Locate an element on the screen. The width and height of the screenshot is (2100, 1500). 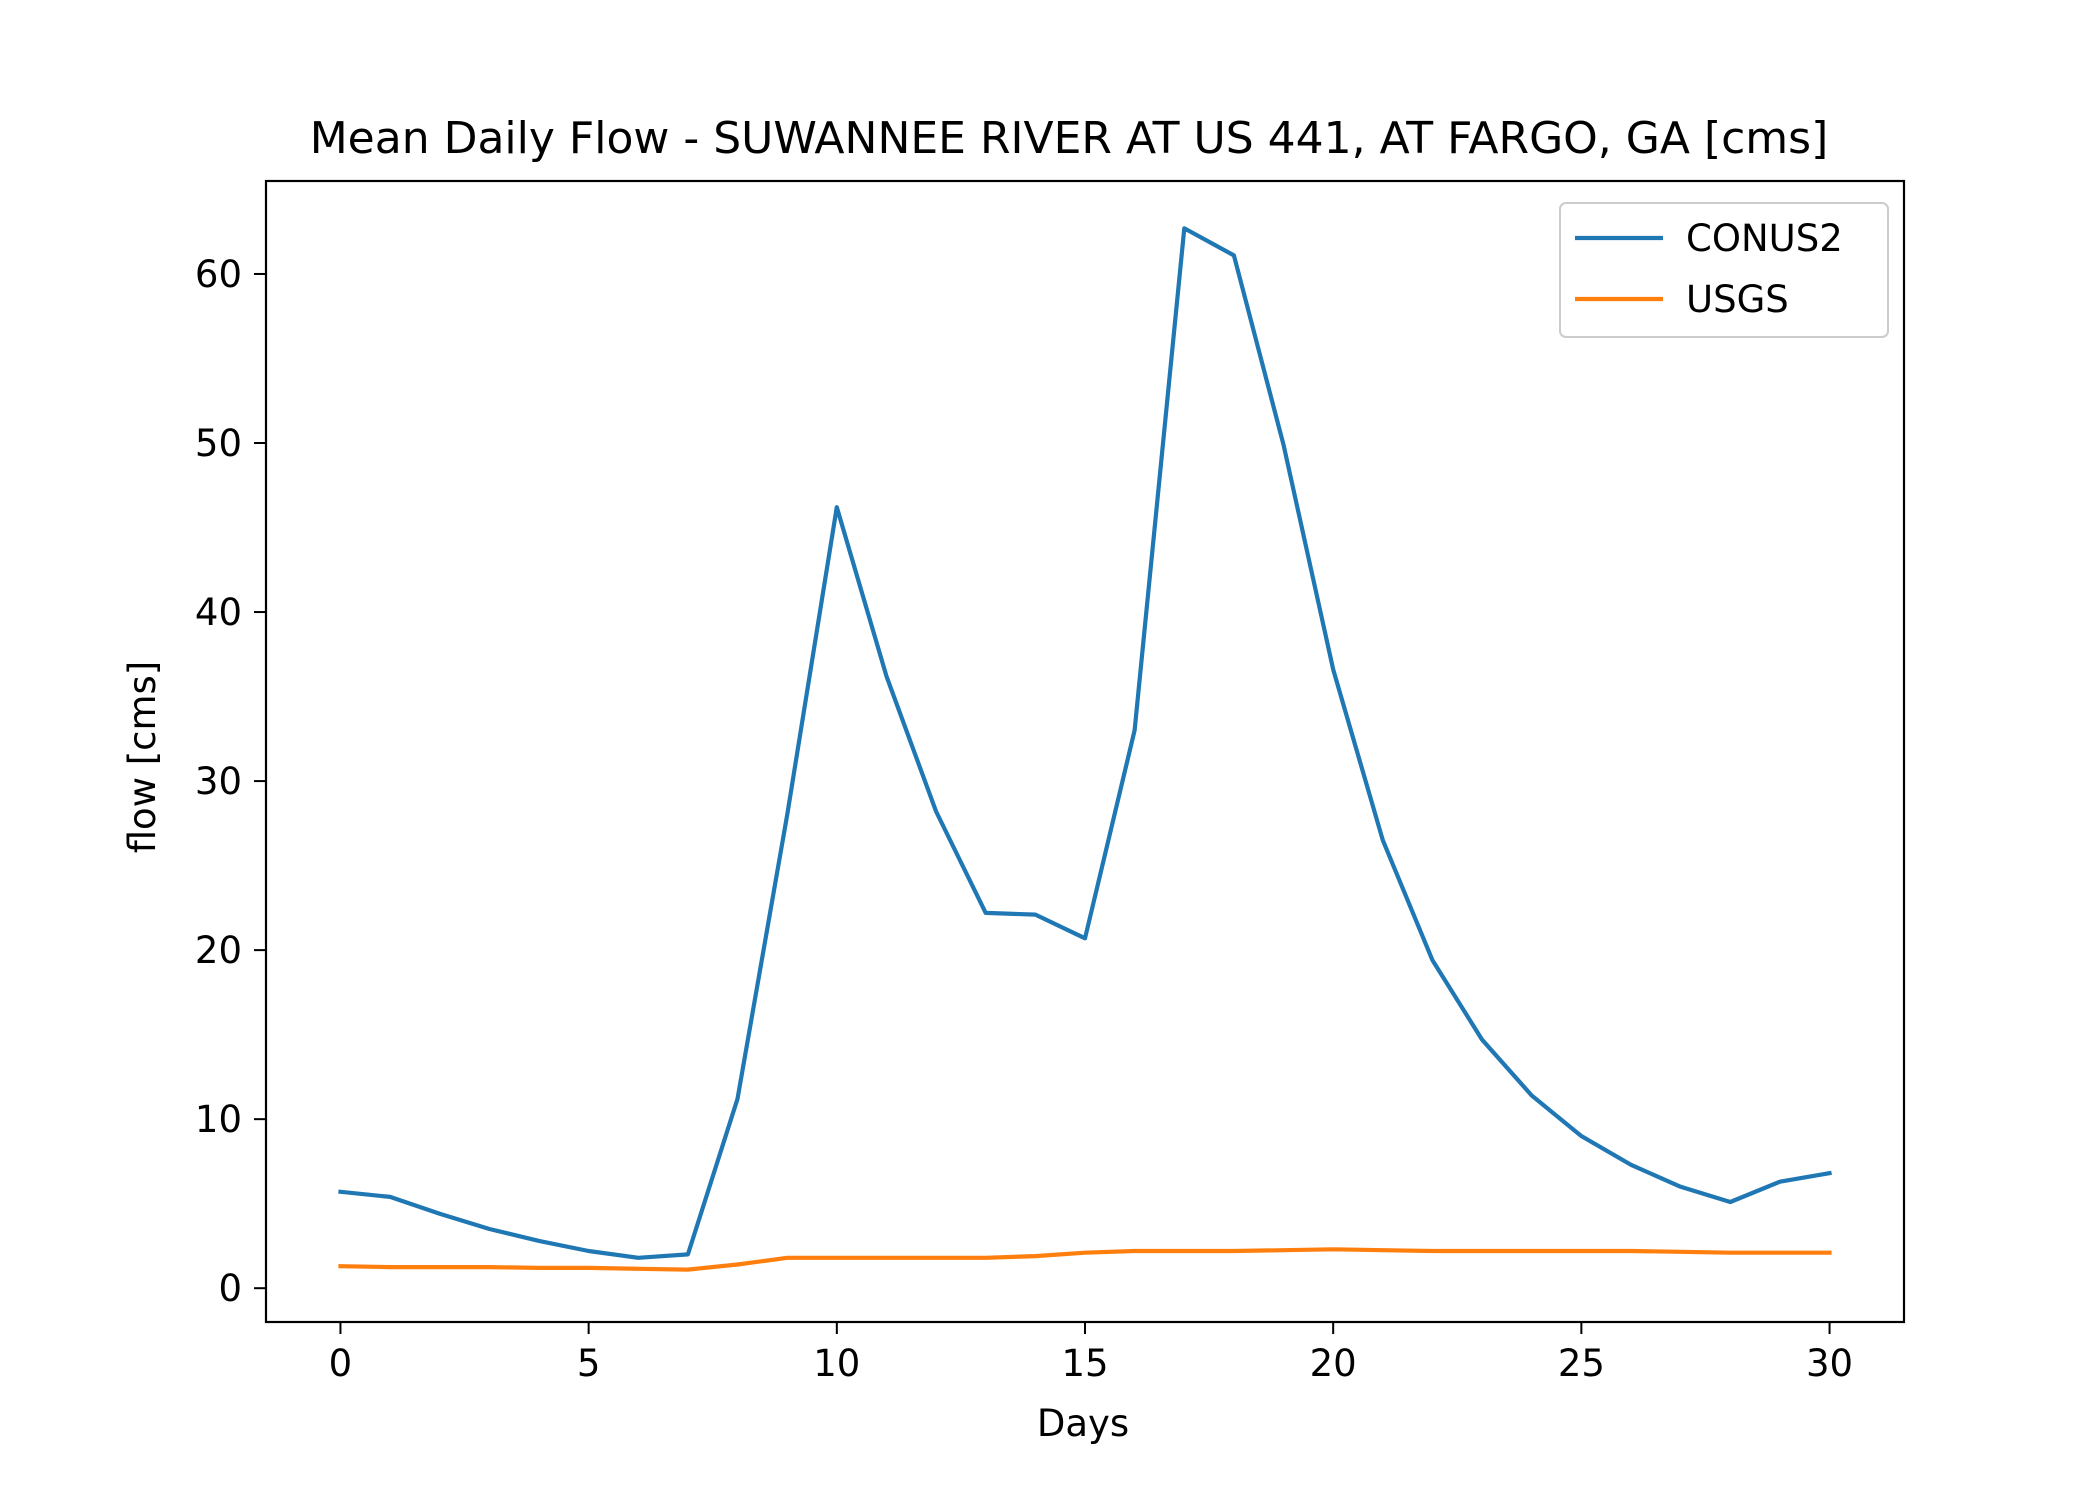
y-tick-label: 10 is located at coordinates (218, 1119).